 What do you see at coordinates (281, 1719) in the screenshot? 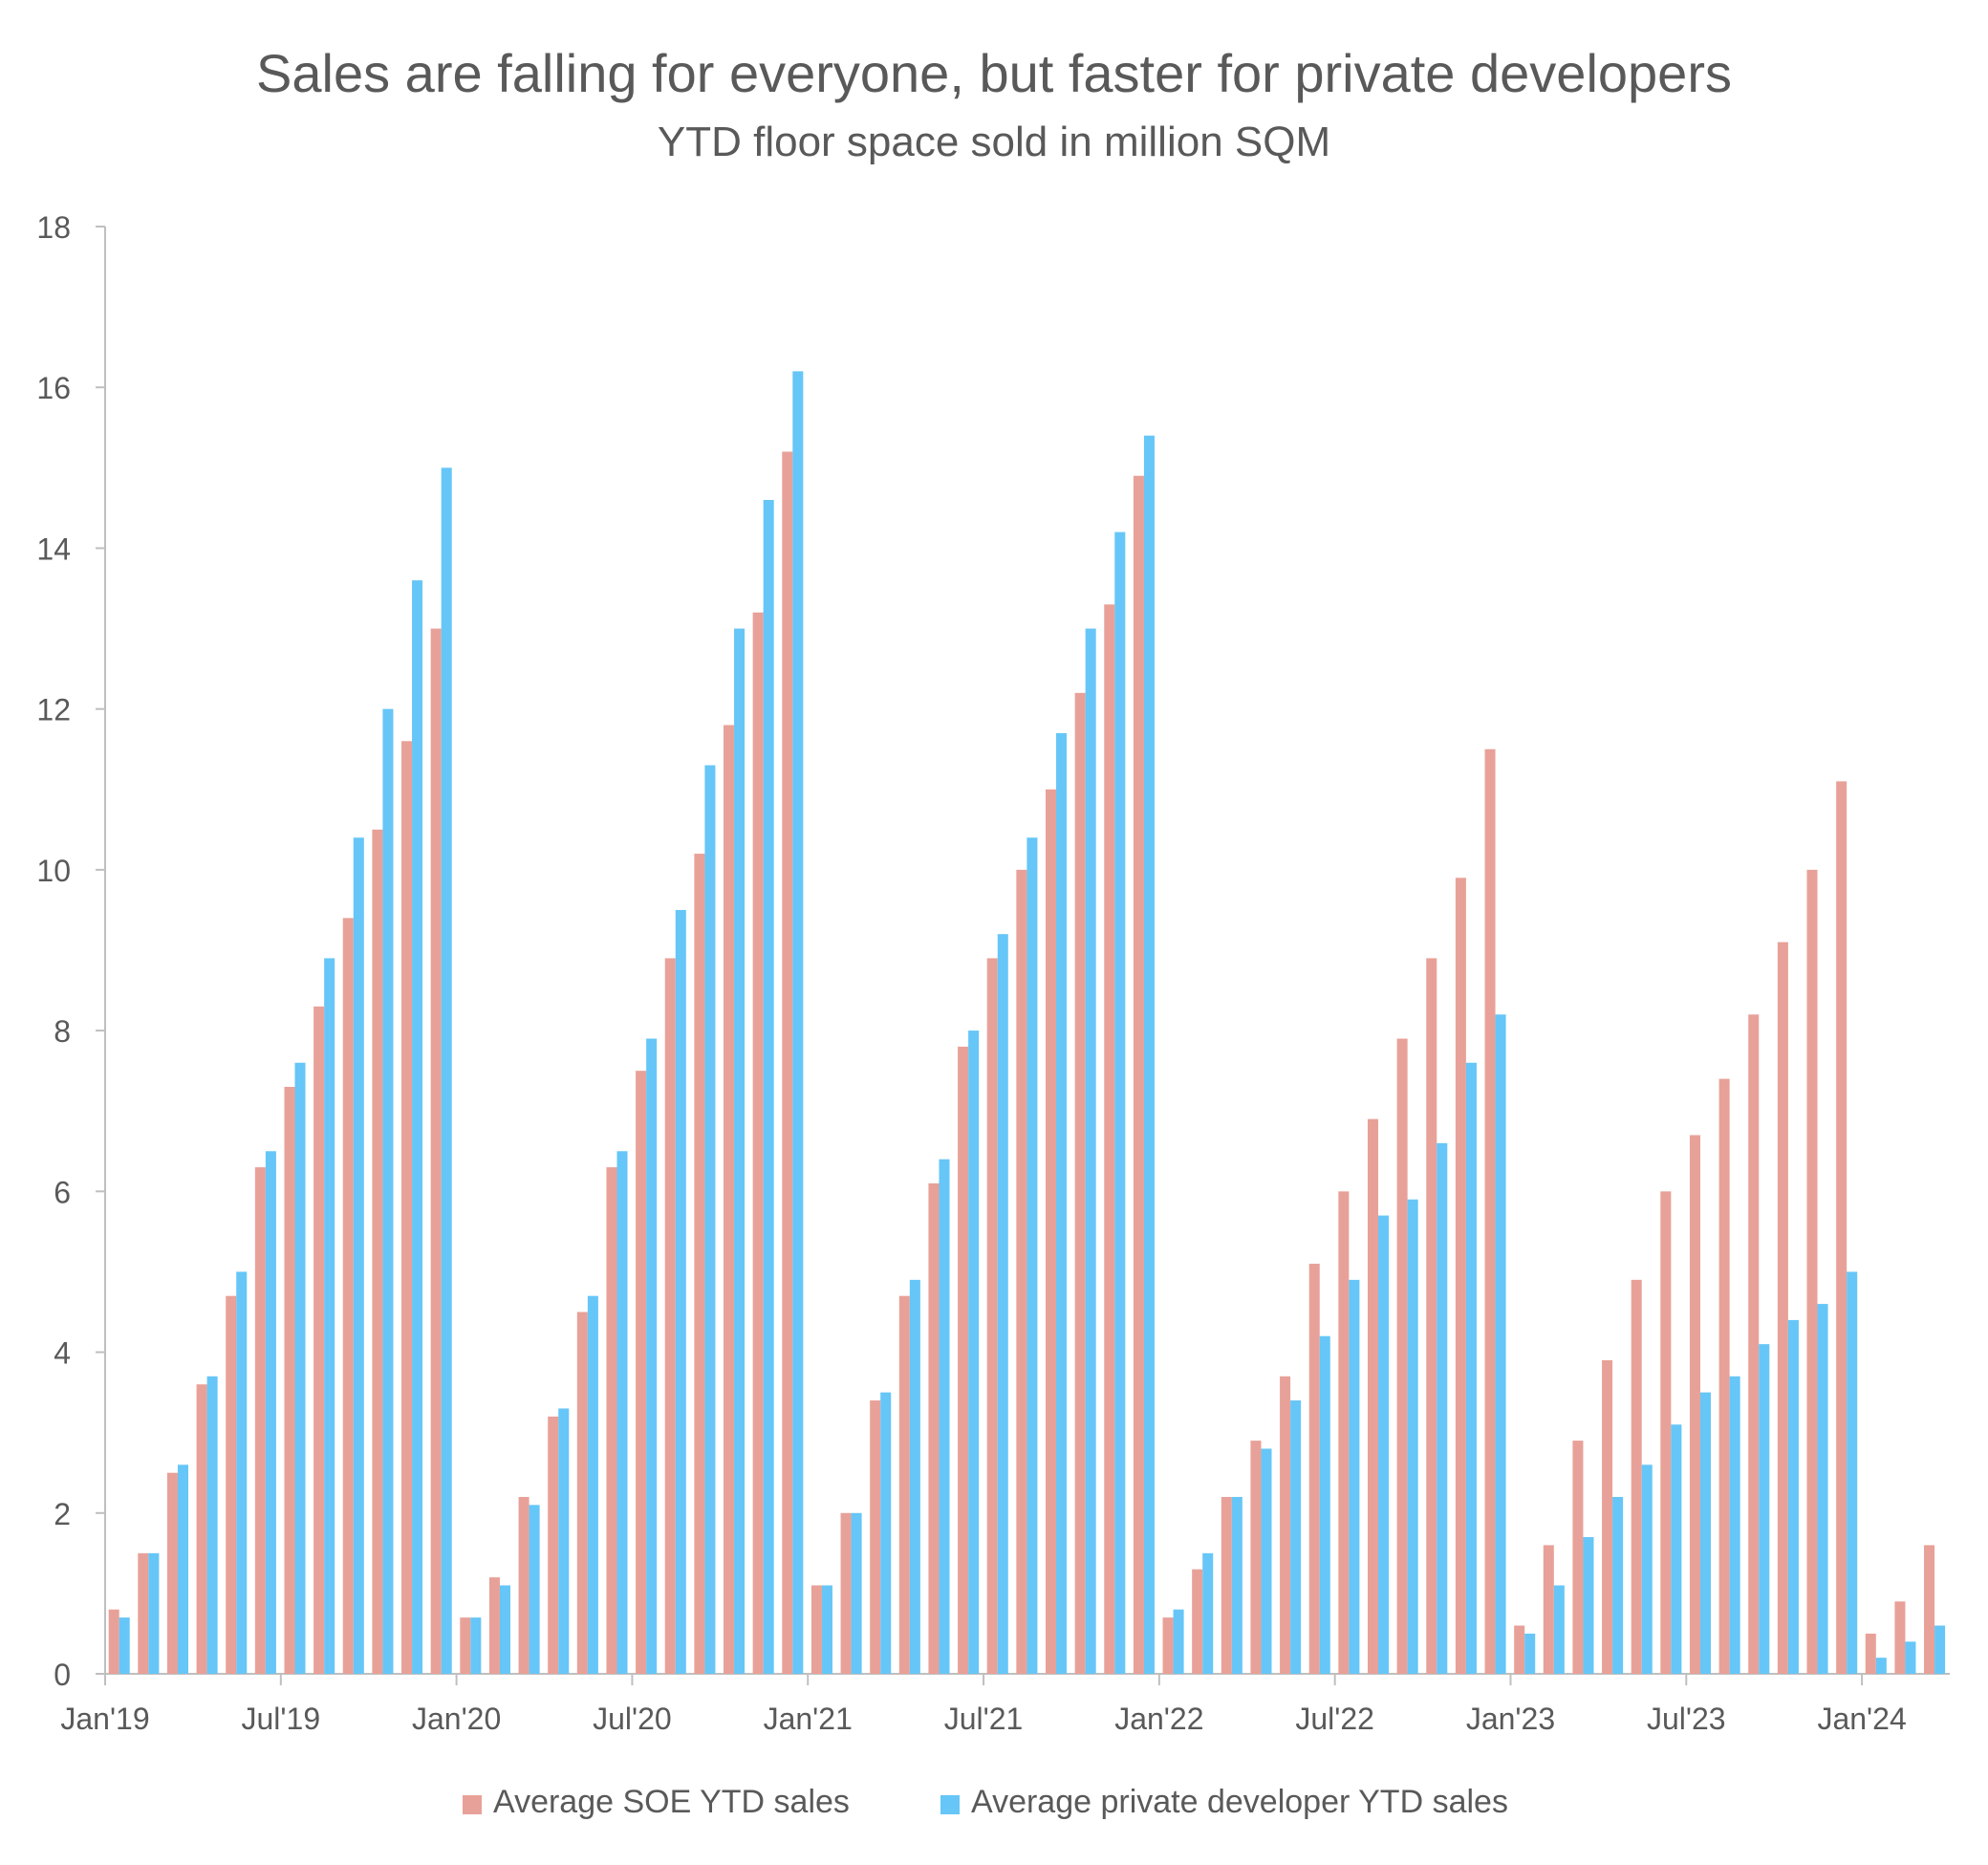
I see `x-tick-label: Jul'19` at bounding box center [281, 1719].